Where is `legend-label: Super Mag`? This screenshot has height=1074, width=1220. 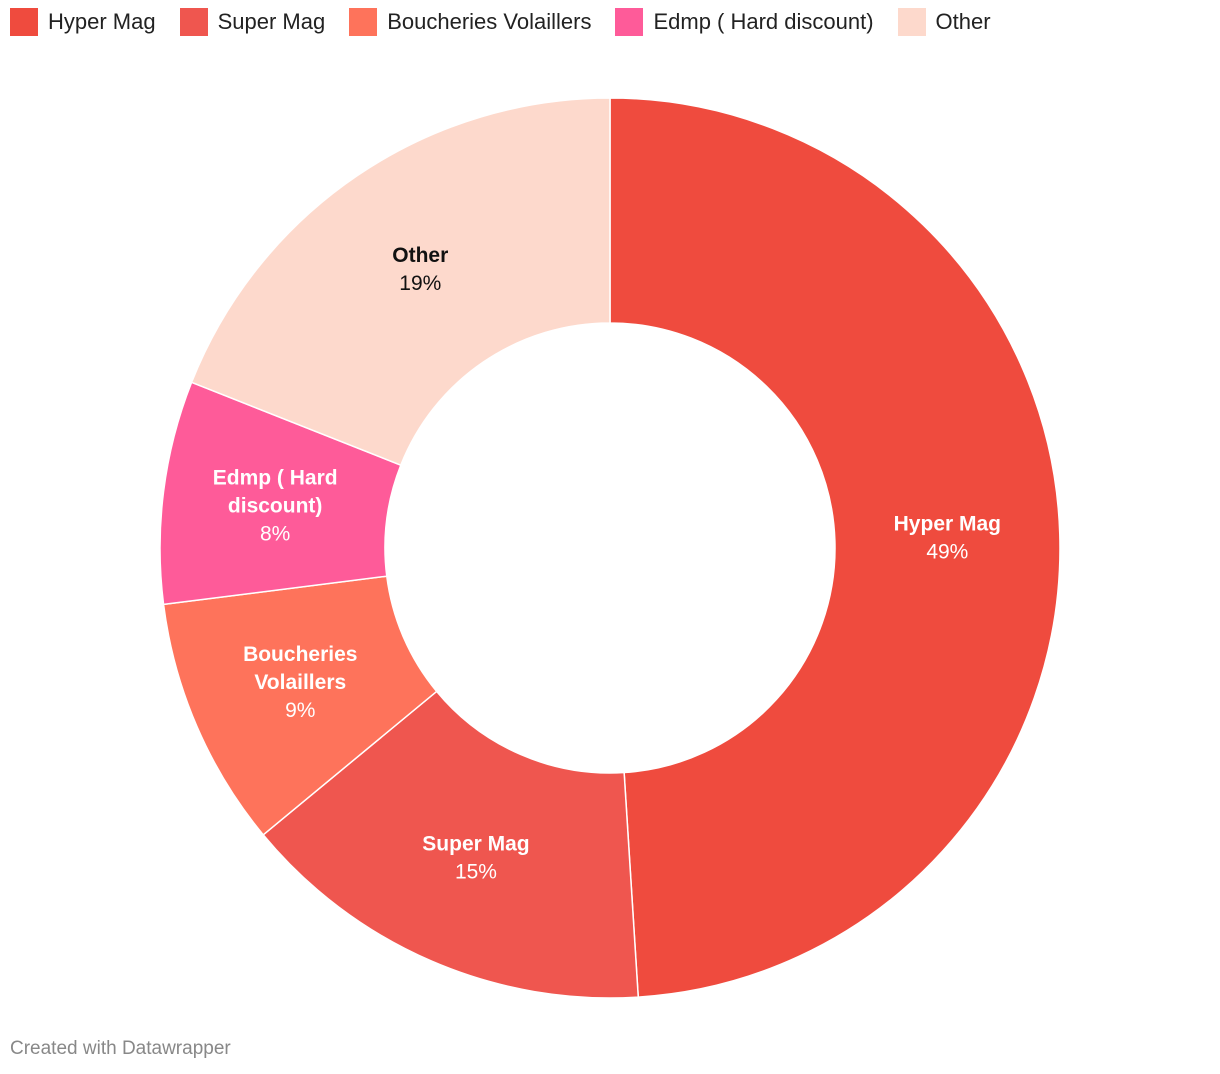
legend-label: Super Mag is located at coordinates (271, 21).